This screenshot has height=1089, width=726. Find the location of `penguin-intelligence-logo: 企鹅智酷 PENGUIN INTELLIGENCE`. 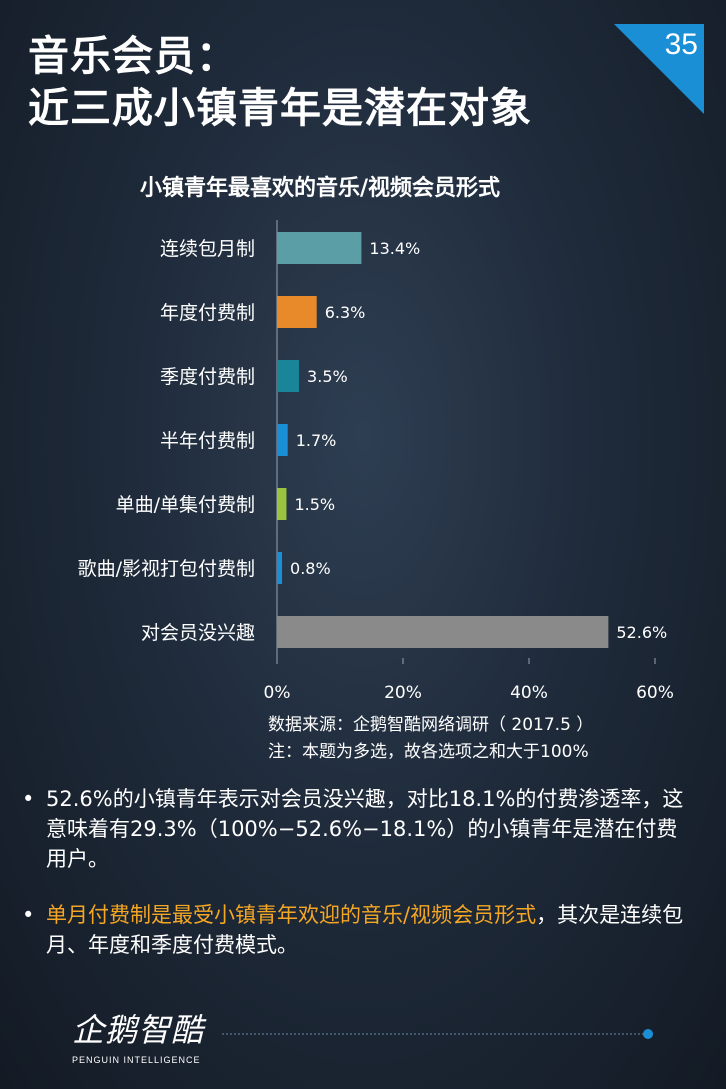

penguin-intelligence-logo: 企鹅智酷 PENGUIN INTELLIGENCE is located at coordinates (142, 1036).